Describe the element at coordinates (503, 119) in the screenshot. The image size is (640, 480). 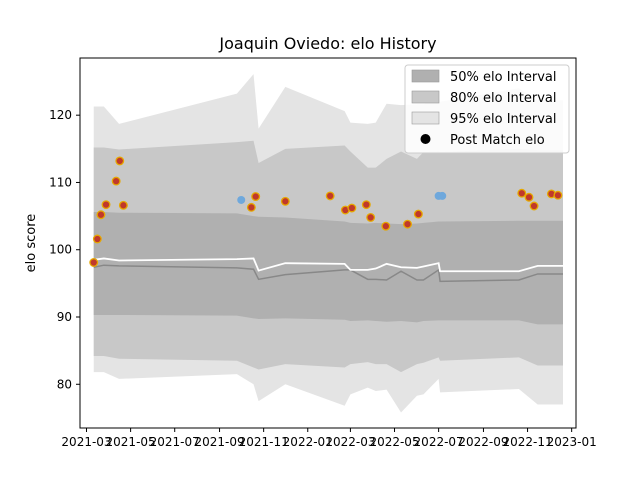
I see `legend-label: 95% elo Interval` at that location.